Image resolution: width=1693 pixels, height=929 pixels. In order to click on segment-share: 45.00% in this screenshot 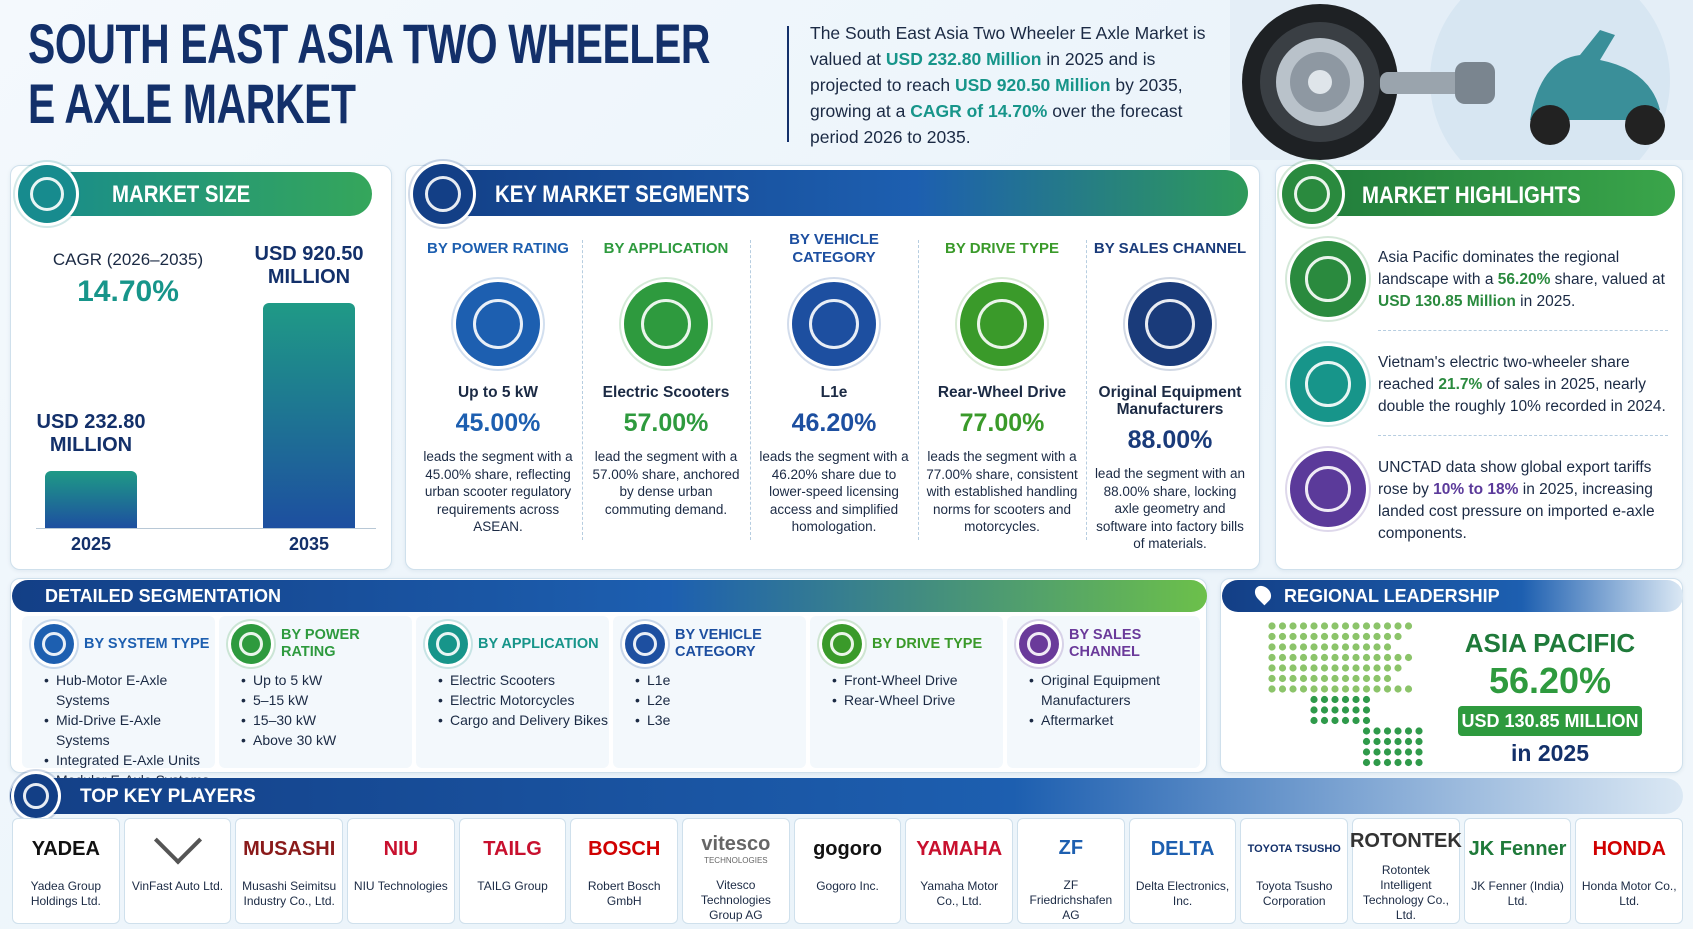, I will do `click(498, 423)`.